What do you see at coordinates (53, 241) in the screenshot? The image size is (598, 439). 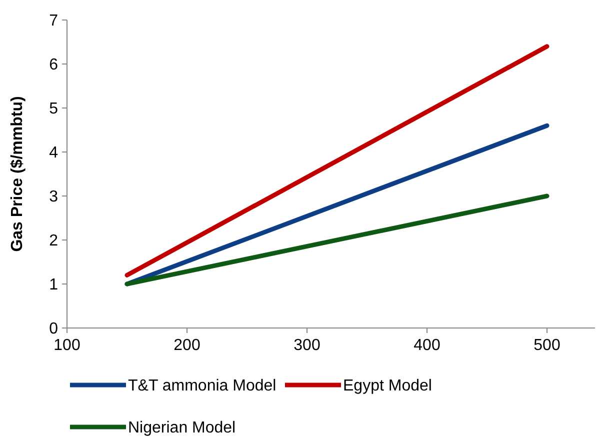 I see `y-tick-label: 2` at bounding box center [53, 241].